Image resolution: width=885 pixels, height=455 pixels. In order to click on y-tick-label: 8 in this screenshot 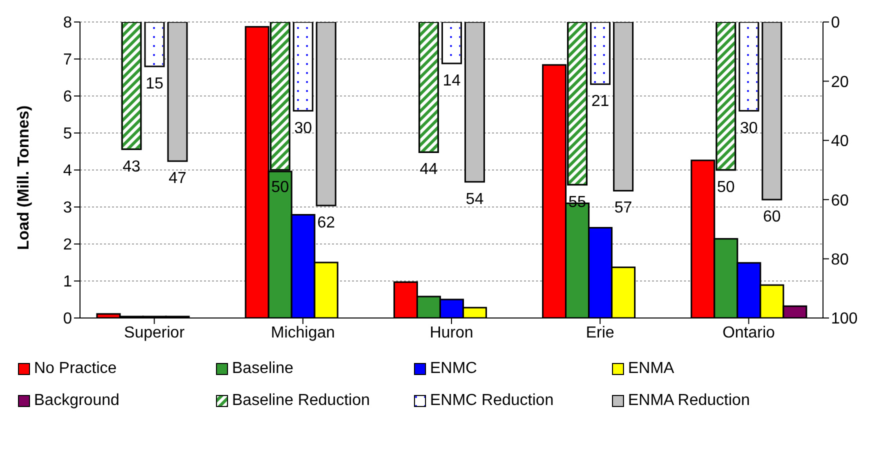, I will do `click(67, 23)`.